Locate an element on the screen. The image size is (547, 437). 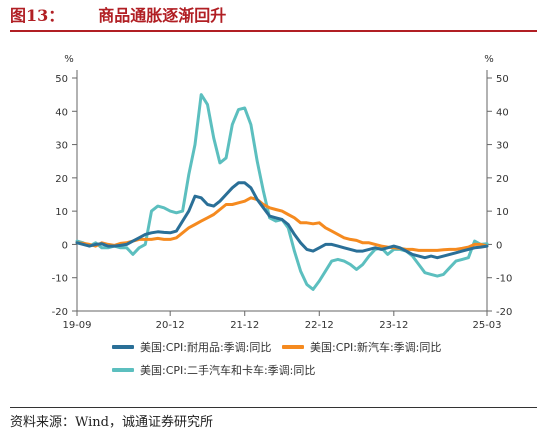
y-unit-left: % is located at coordinates (69, 59).